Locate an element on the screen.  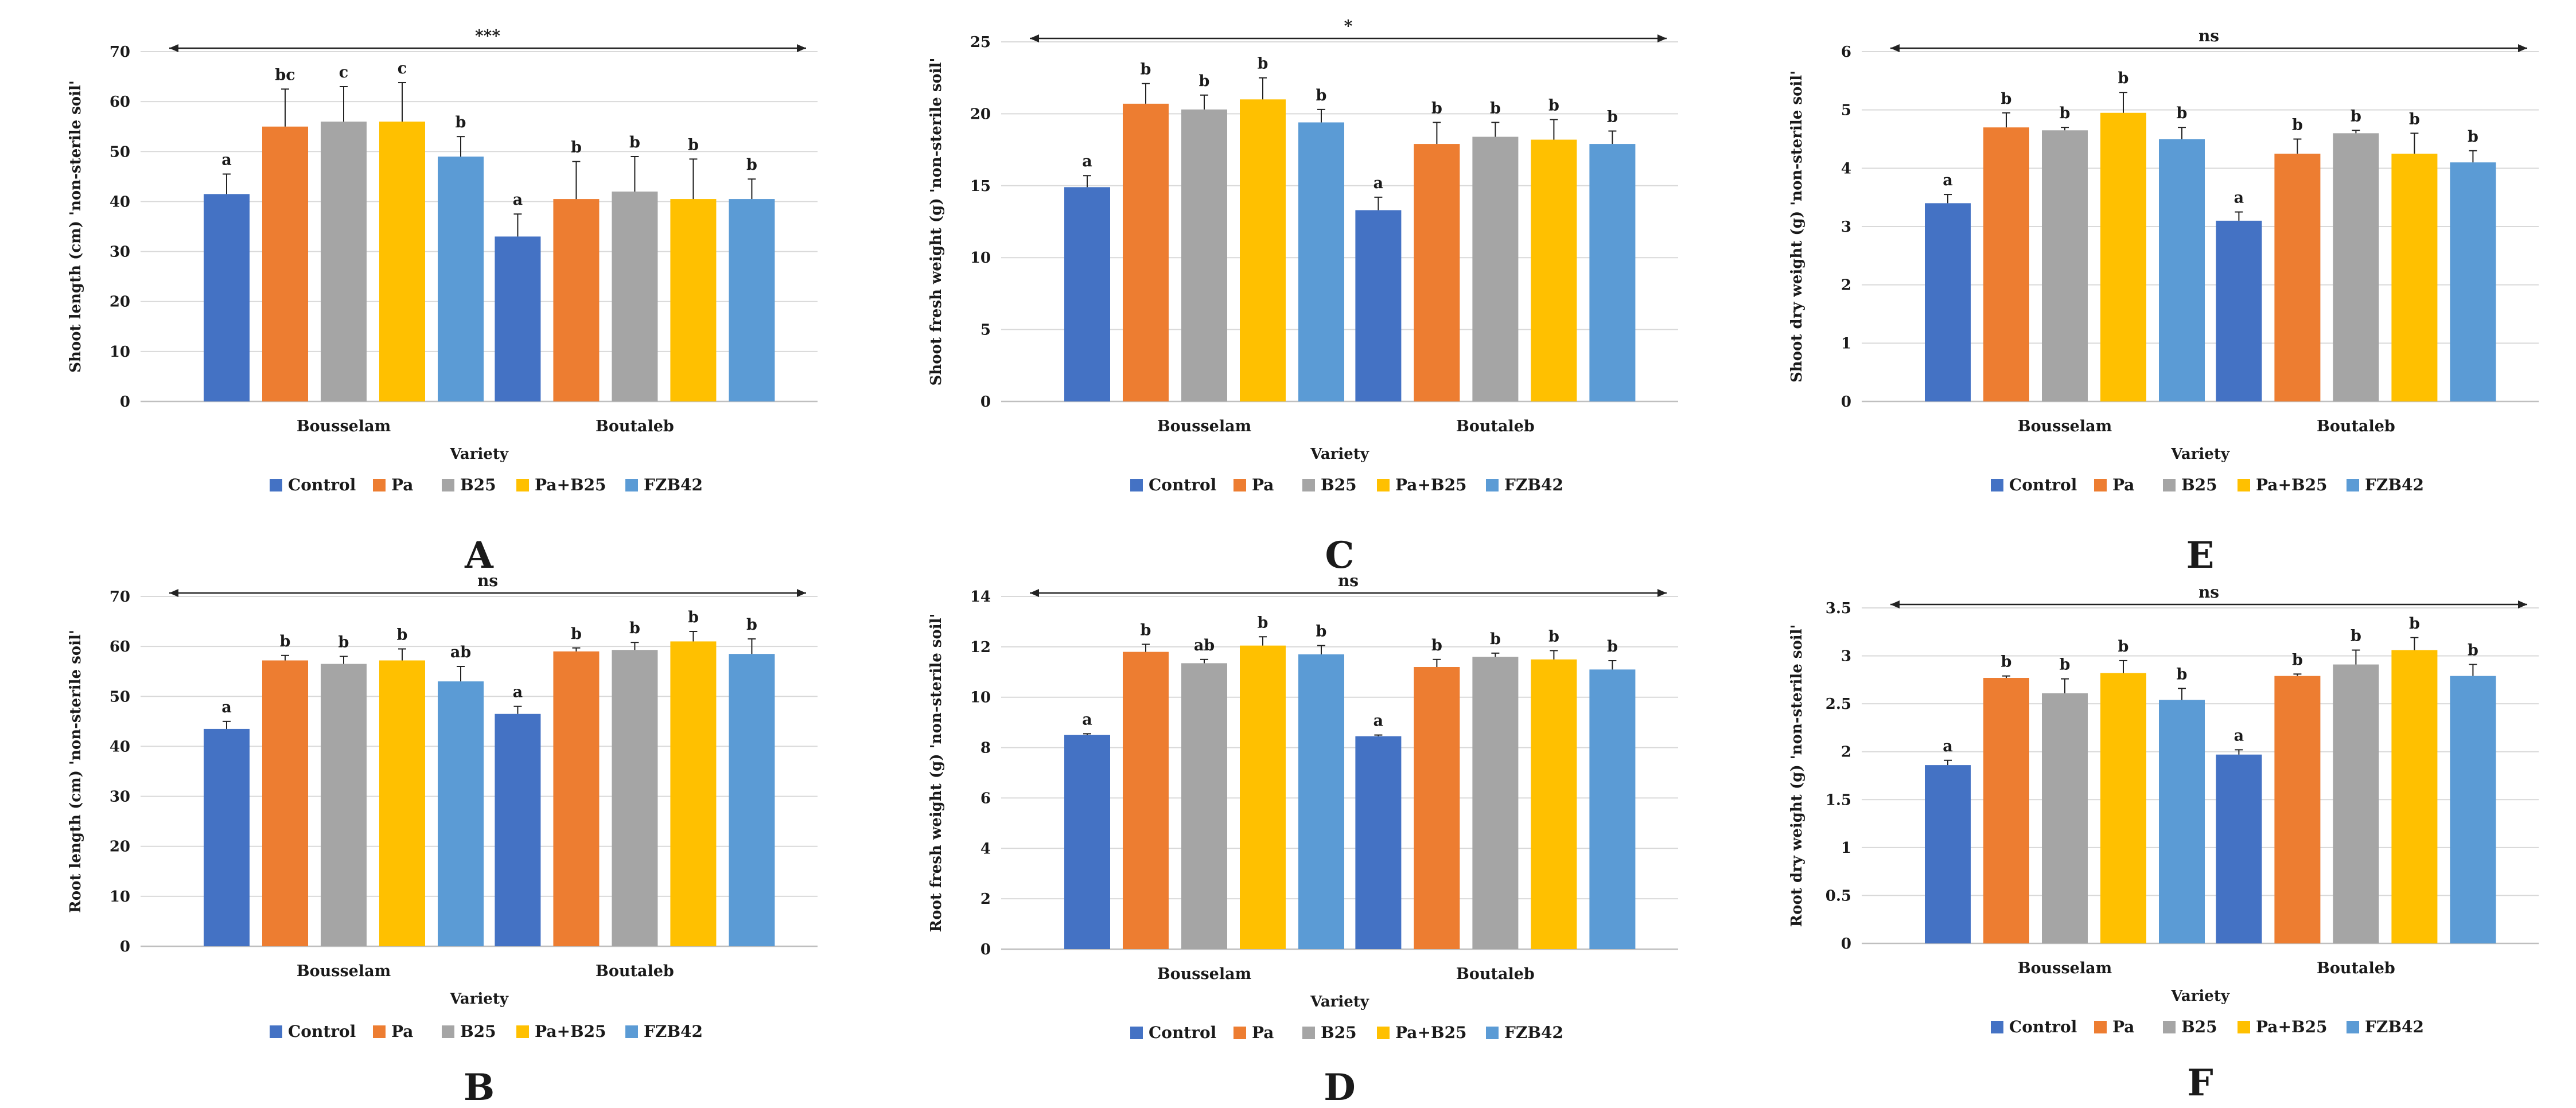
significance-label: ns is located at coordinates (2208, 35).